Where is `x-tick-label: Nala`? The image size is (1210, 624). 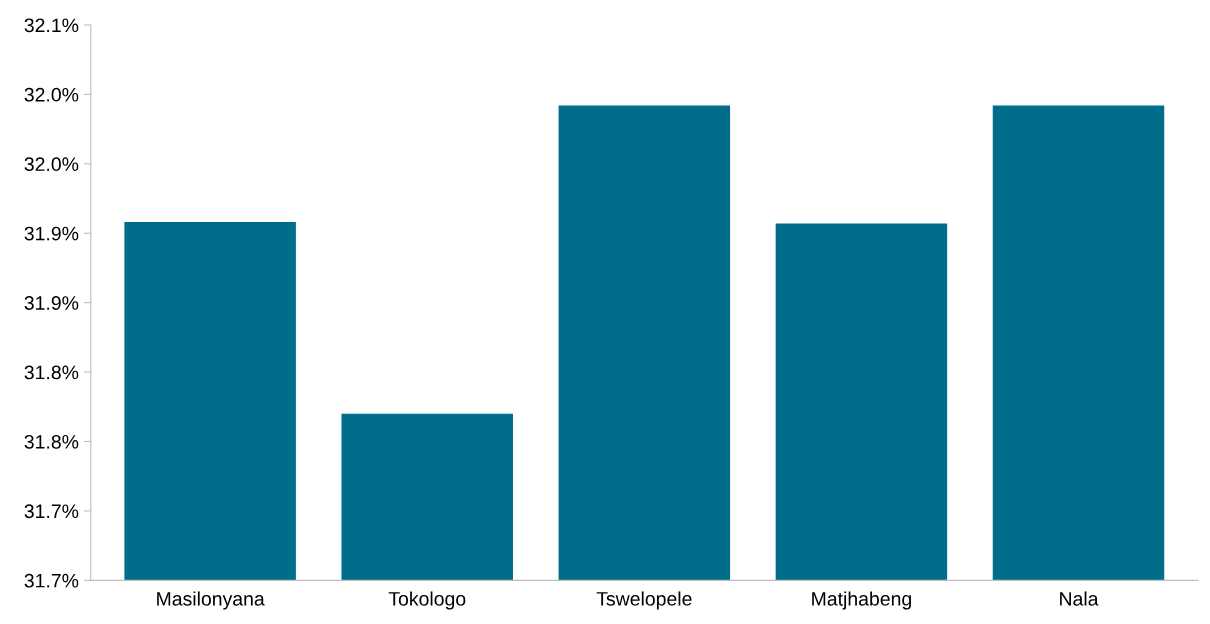 x-tick-label: Nala is located at coordinates (1079, 598).